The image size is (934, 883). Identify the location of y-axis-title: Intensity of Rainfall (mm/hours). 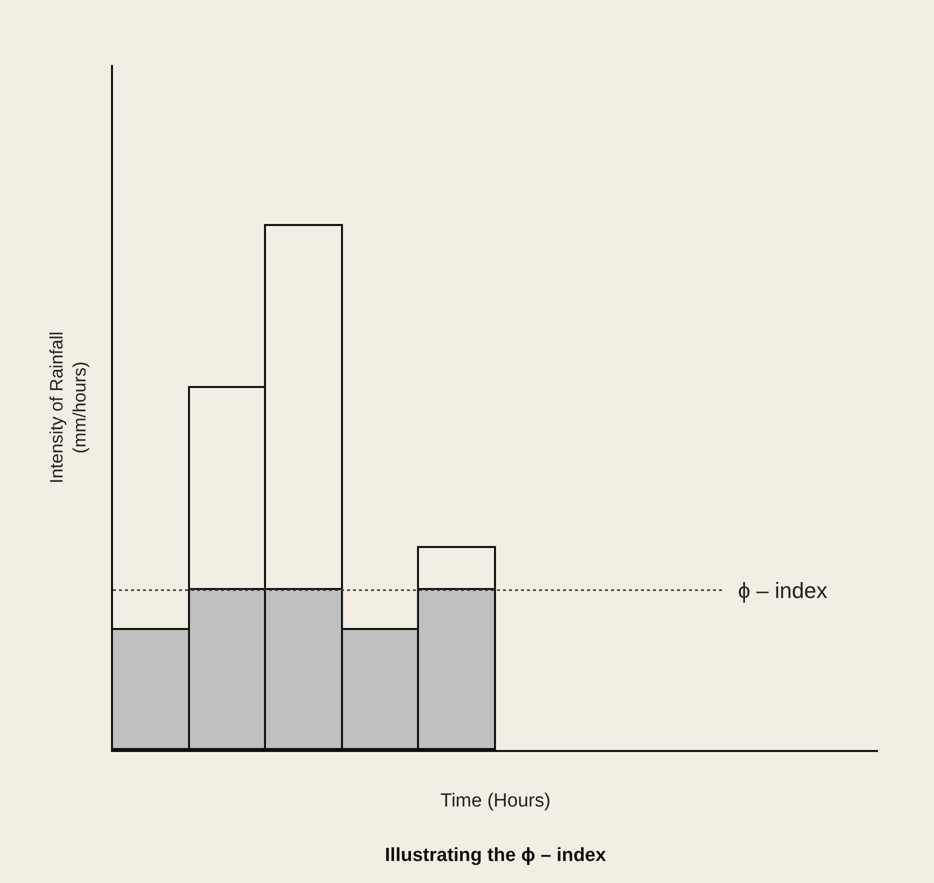
(68, 407).